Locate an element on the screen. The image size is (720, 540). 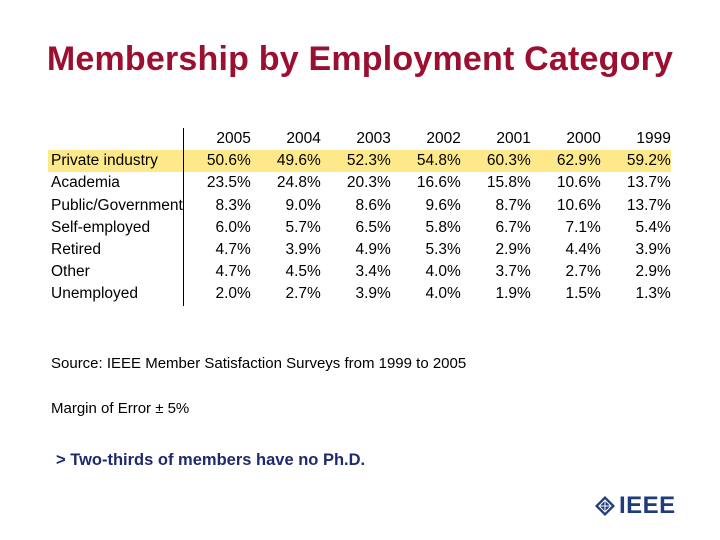
table-cell: 2.0% is located at coordinates (233, 294).